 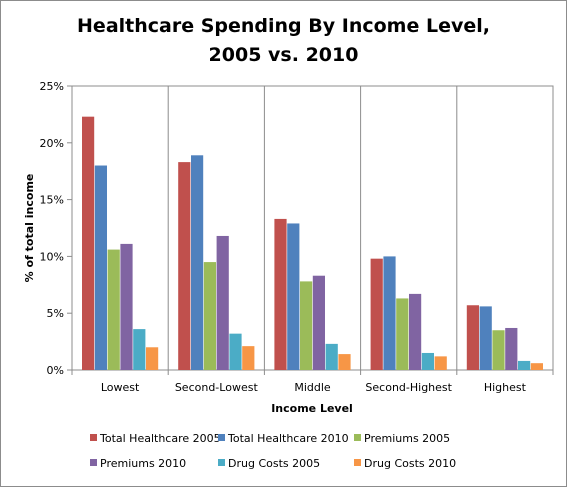 What do you see at coordinates (217, 387) in the screenshot?
I see `x-tick-label: Second-Lowest` at bounding box center [217, 387].